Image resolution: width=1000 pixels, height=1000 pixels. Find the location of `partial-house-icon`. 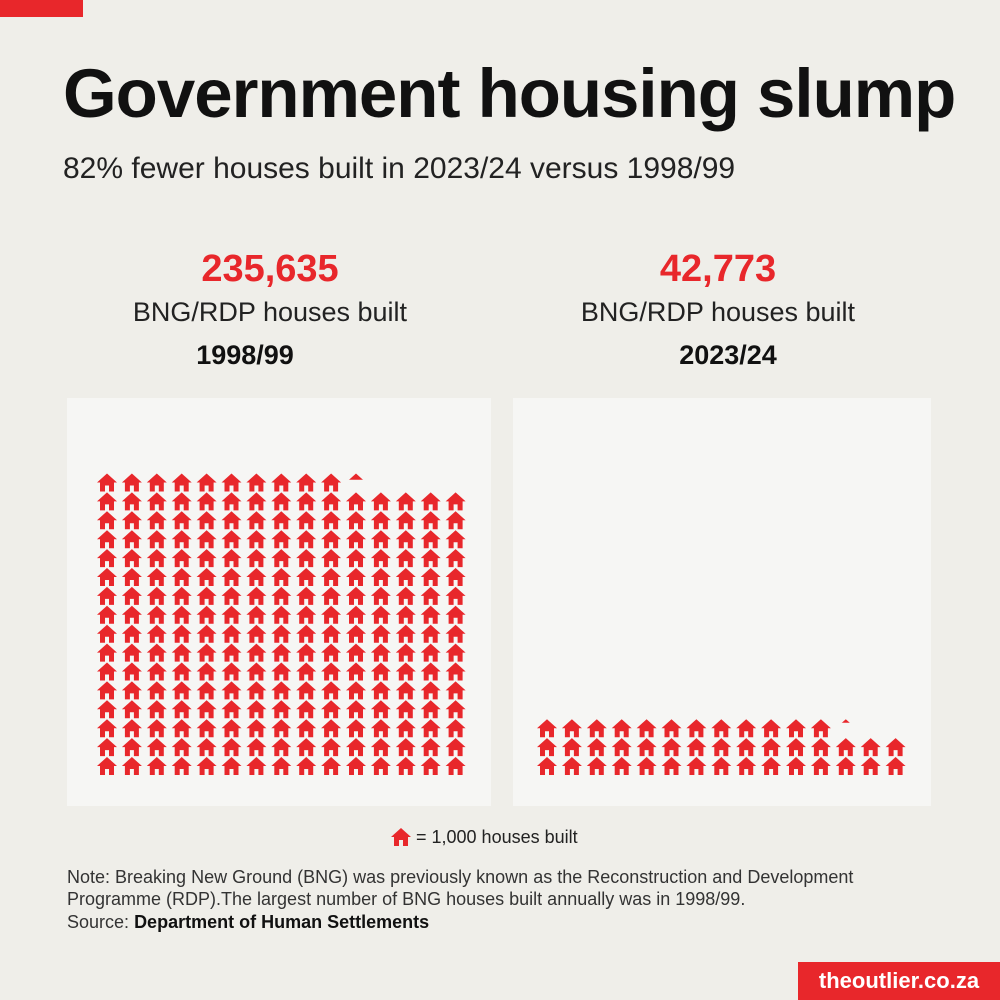

partial-house-icon is located at coordinates (356, 476).